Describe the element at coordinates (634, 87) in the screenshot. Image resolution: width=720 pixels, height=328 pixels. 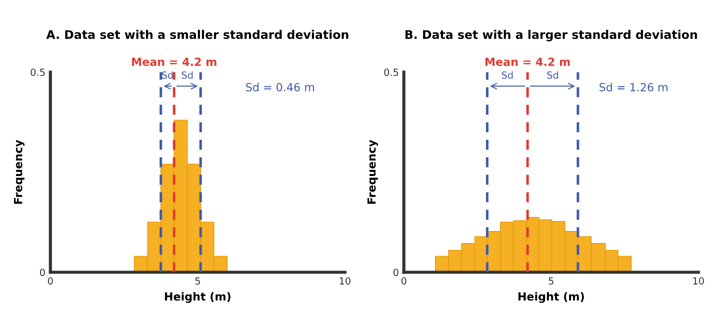
I see `annotation: Sd = 1.26 m` at that location.